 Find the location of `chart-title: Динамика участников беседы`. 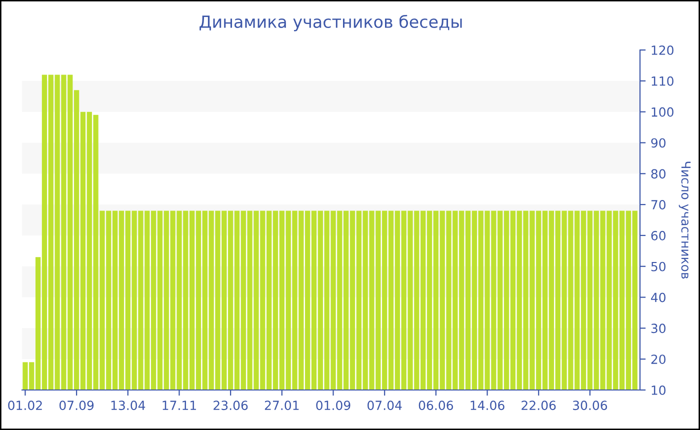

chart-title: Динамика участников беседы is located at coordinates (331, 23).